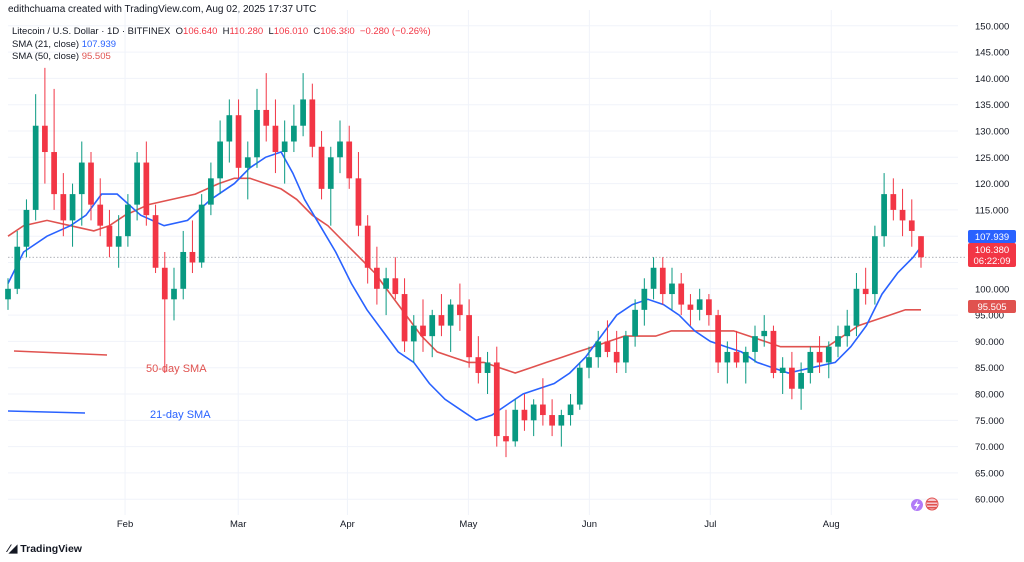  What do you see at coordinates (395, 31) in the screenshot?
I see `change-value: −0.280 (−0.26%)` at bounding box center [395, 31].